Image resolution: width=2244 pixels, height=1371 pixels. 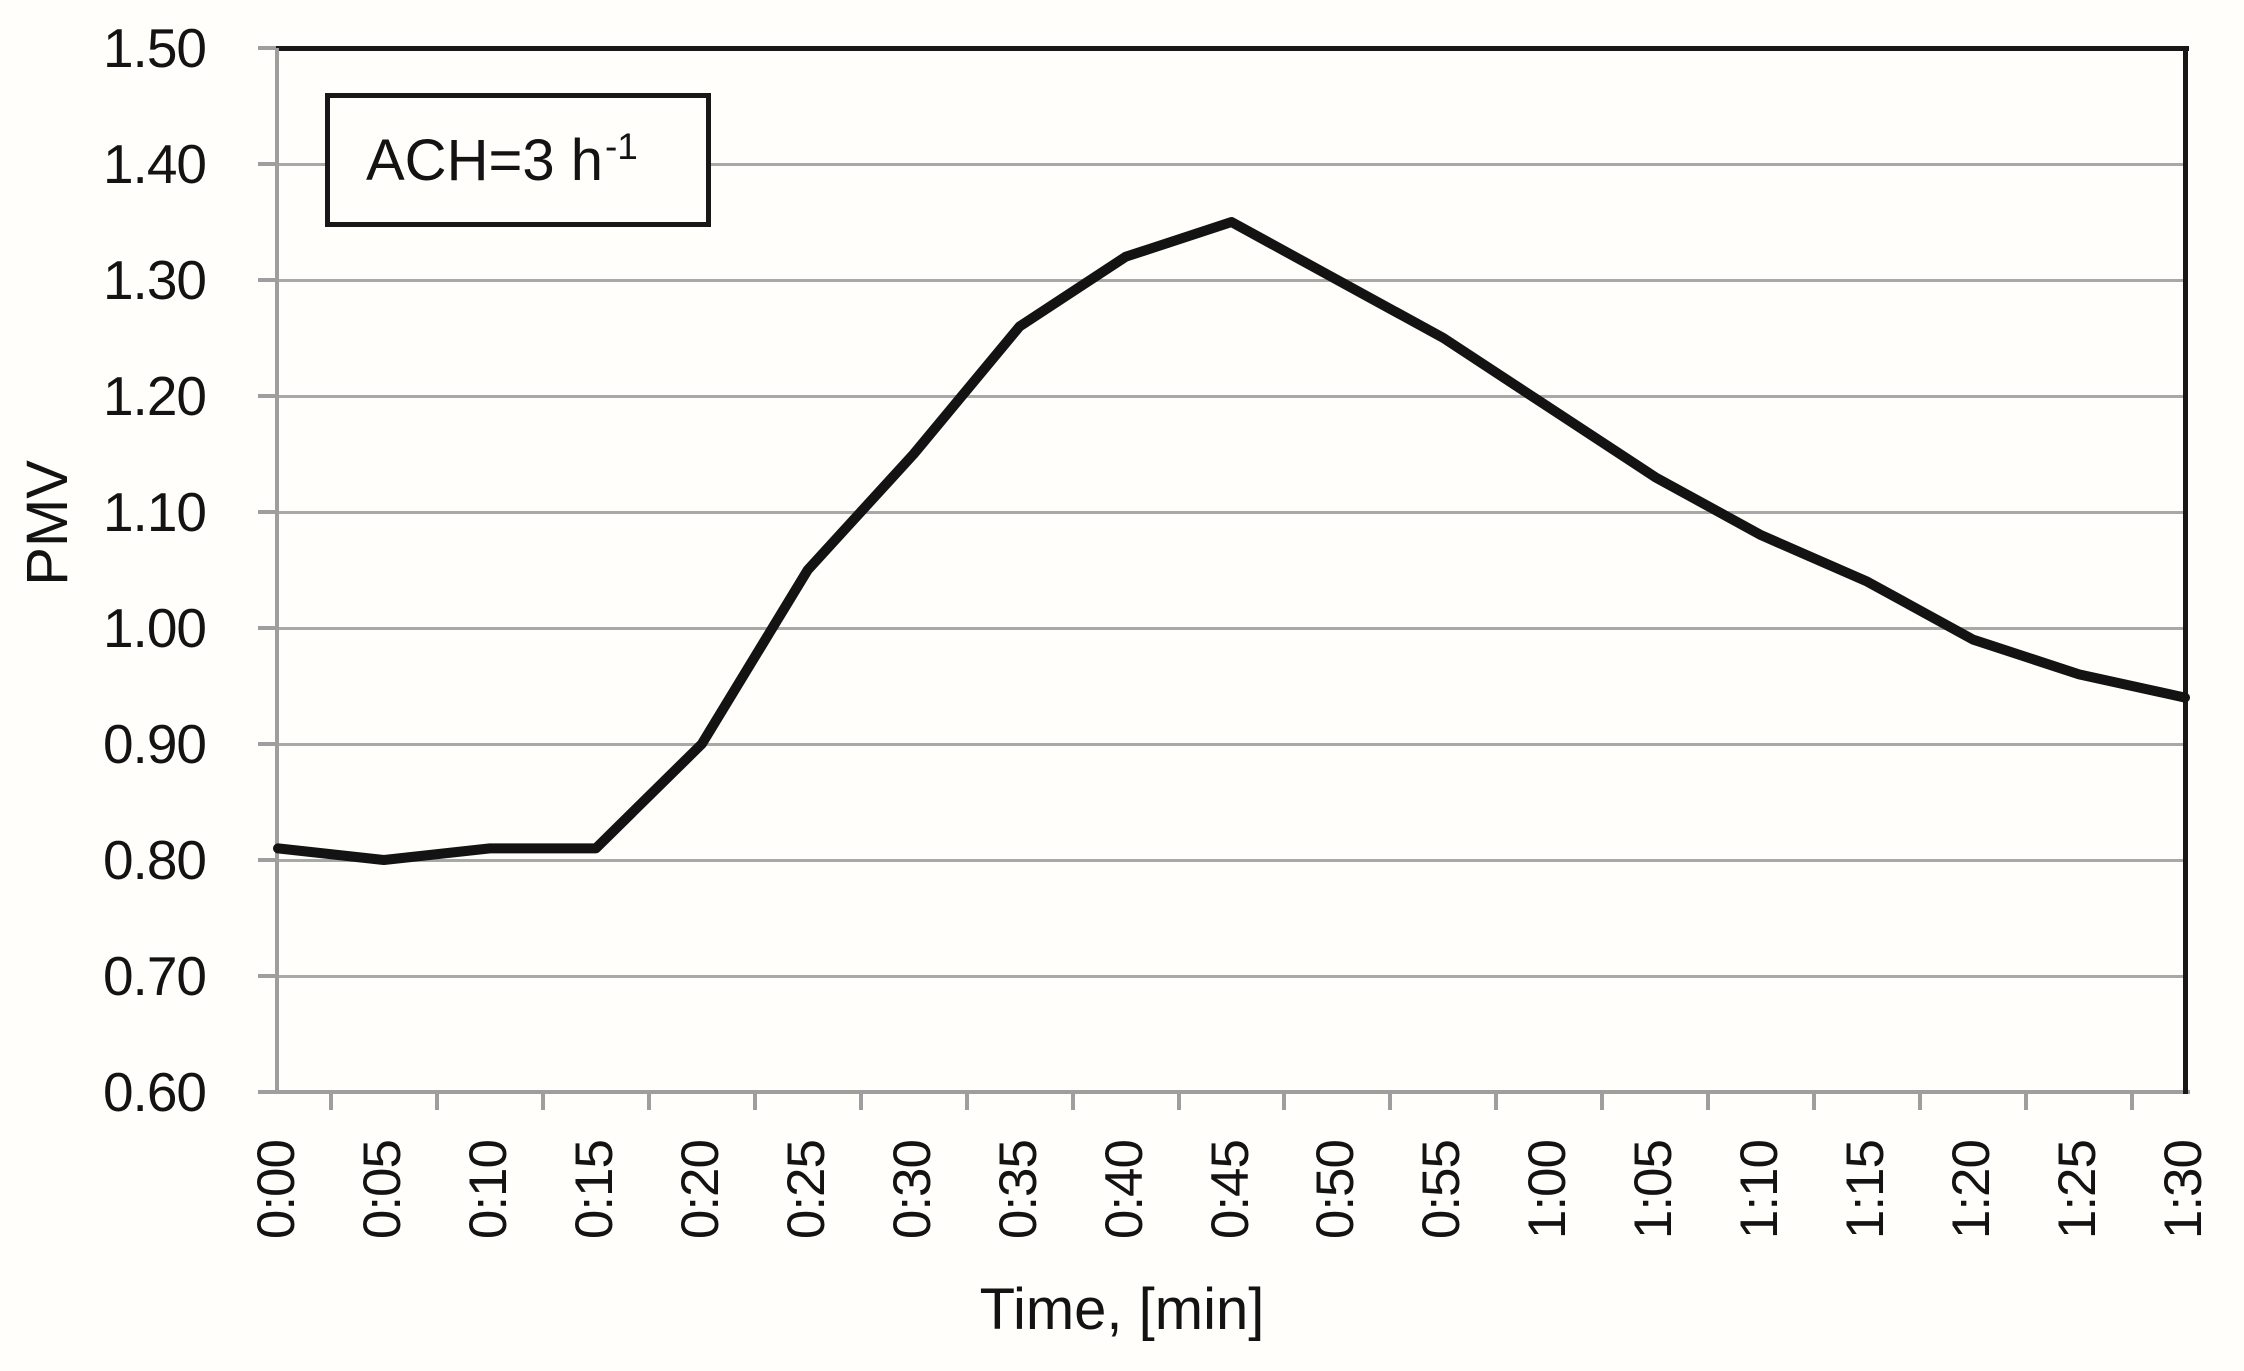 I want to click on y-tick-label: 1.30, so click(x=154, y=280).